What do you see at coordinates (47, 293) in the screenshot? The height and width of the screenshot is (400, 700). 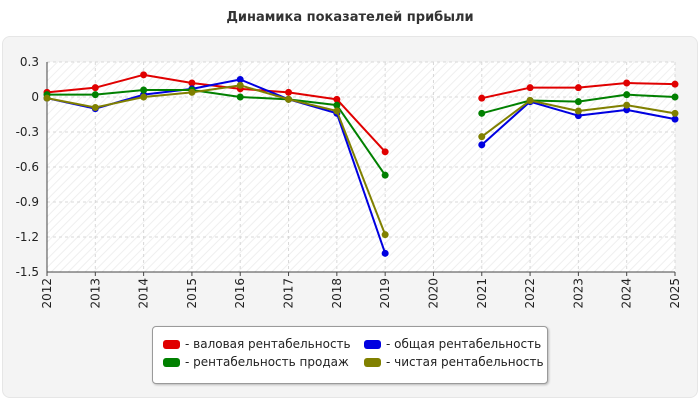 I see `x-tick-label: 2012` at bounding box center [47, 293].